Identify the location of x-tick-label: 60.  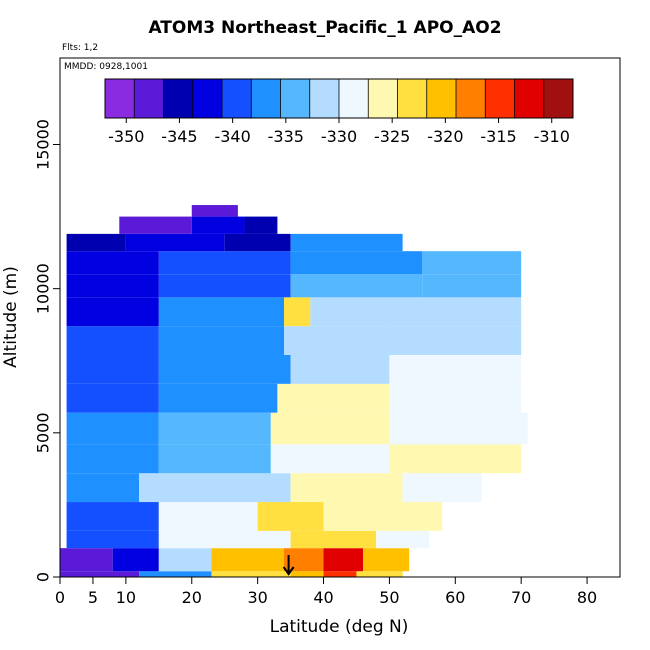
(455, 597).